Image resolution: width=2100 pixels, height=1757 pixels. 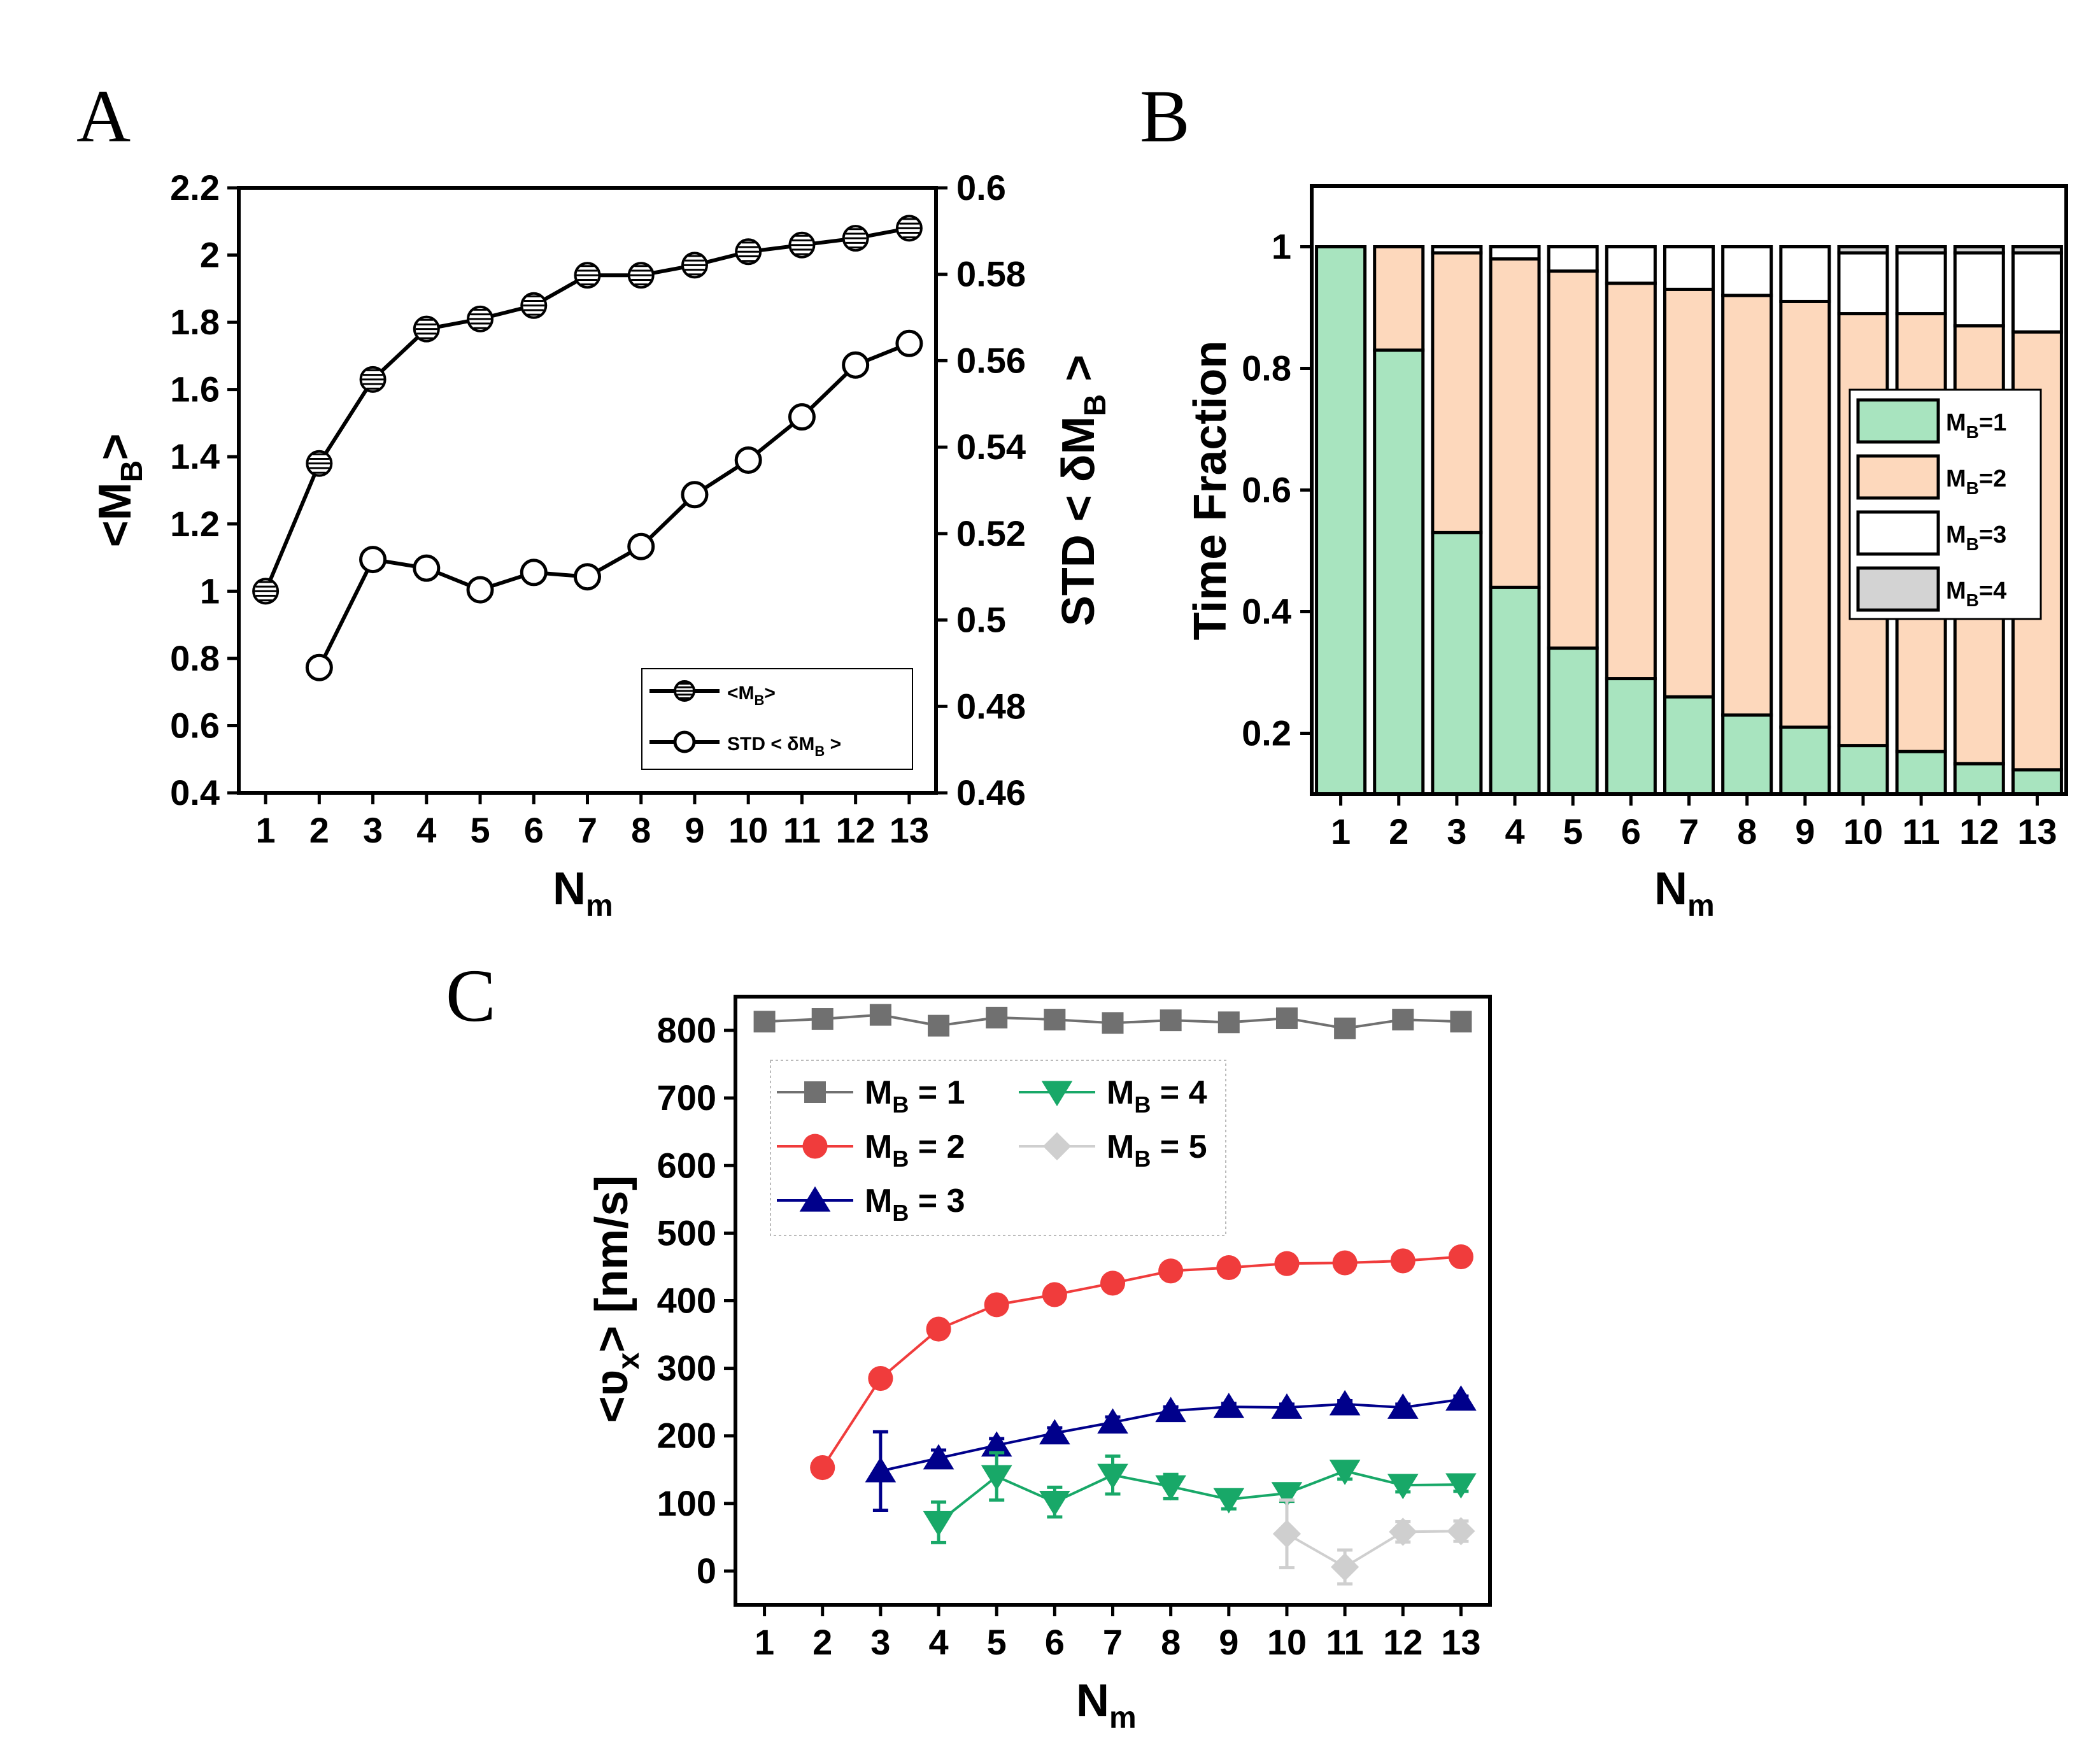 I want to click on panel-c-xtick-label: 12, so click(x=1402, y=1642).